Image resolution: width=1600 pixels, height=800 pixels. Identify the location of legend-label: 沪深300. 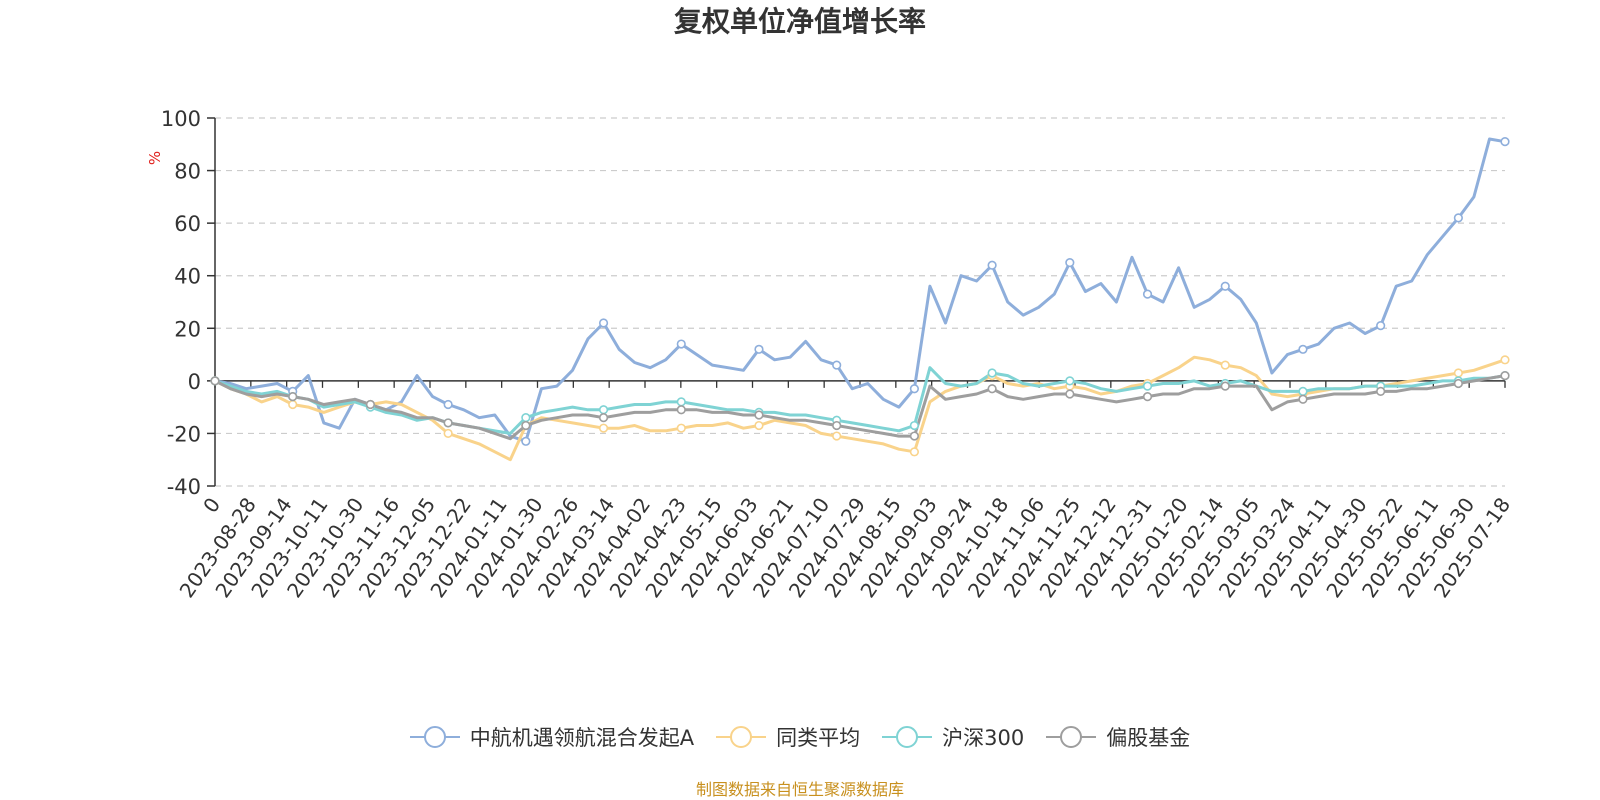
(983, 738).